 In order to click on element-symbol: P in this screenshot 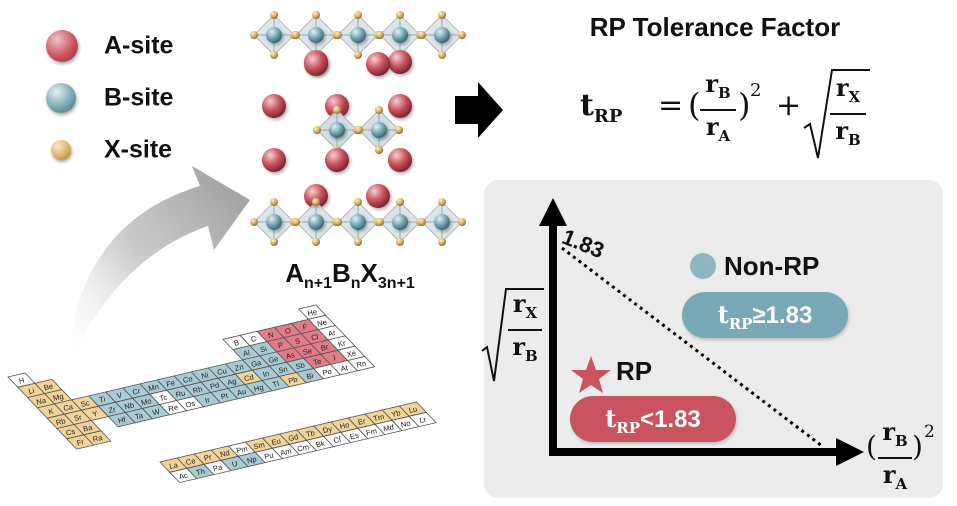, I will do `click(280, 345)`.